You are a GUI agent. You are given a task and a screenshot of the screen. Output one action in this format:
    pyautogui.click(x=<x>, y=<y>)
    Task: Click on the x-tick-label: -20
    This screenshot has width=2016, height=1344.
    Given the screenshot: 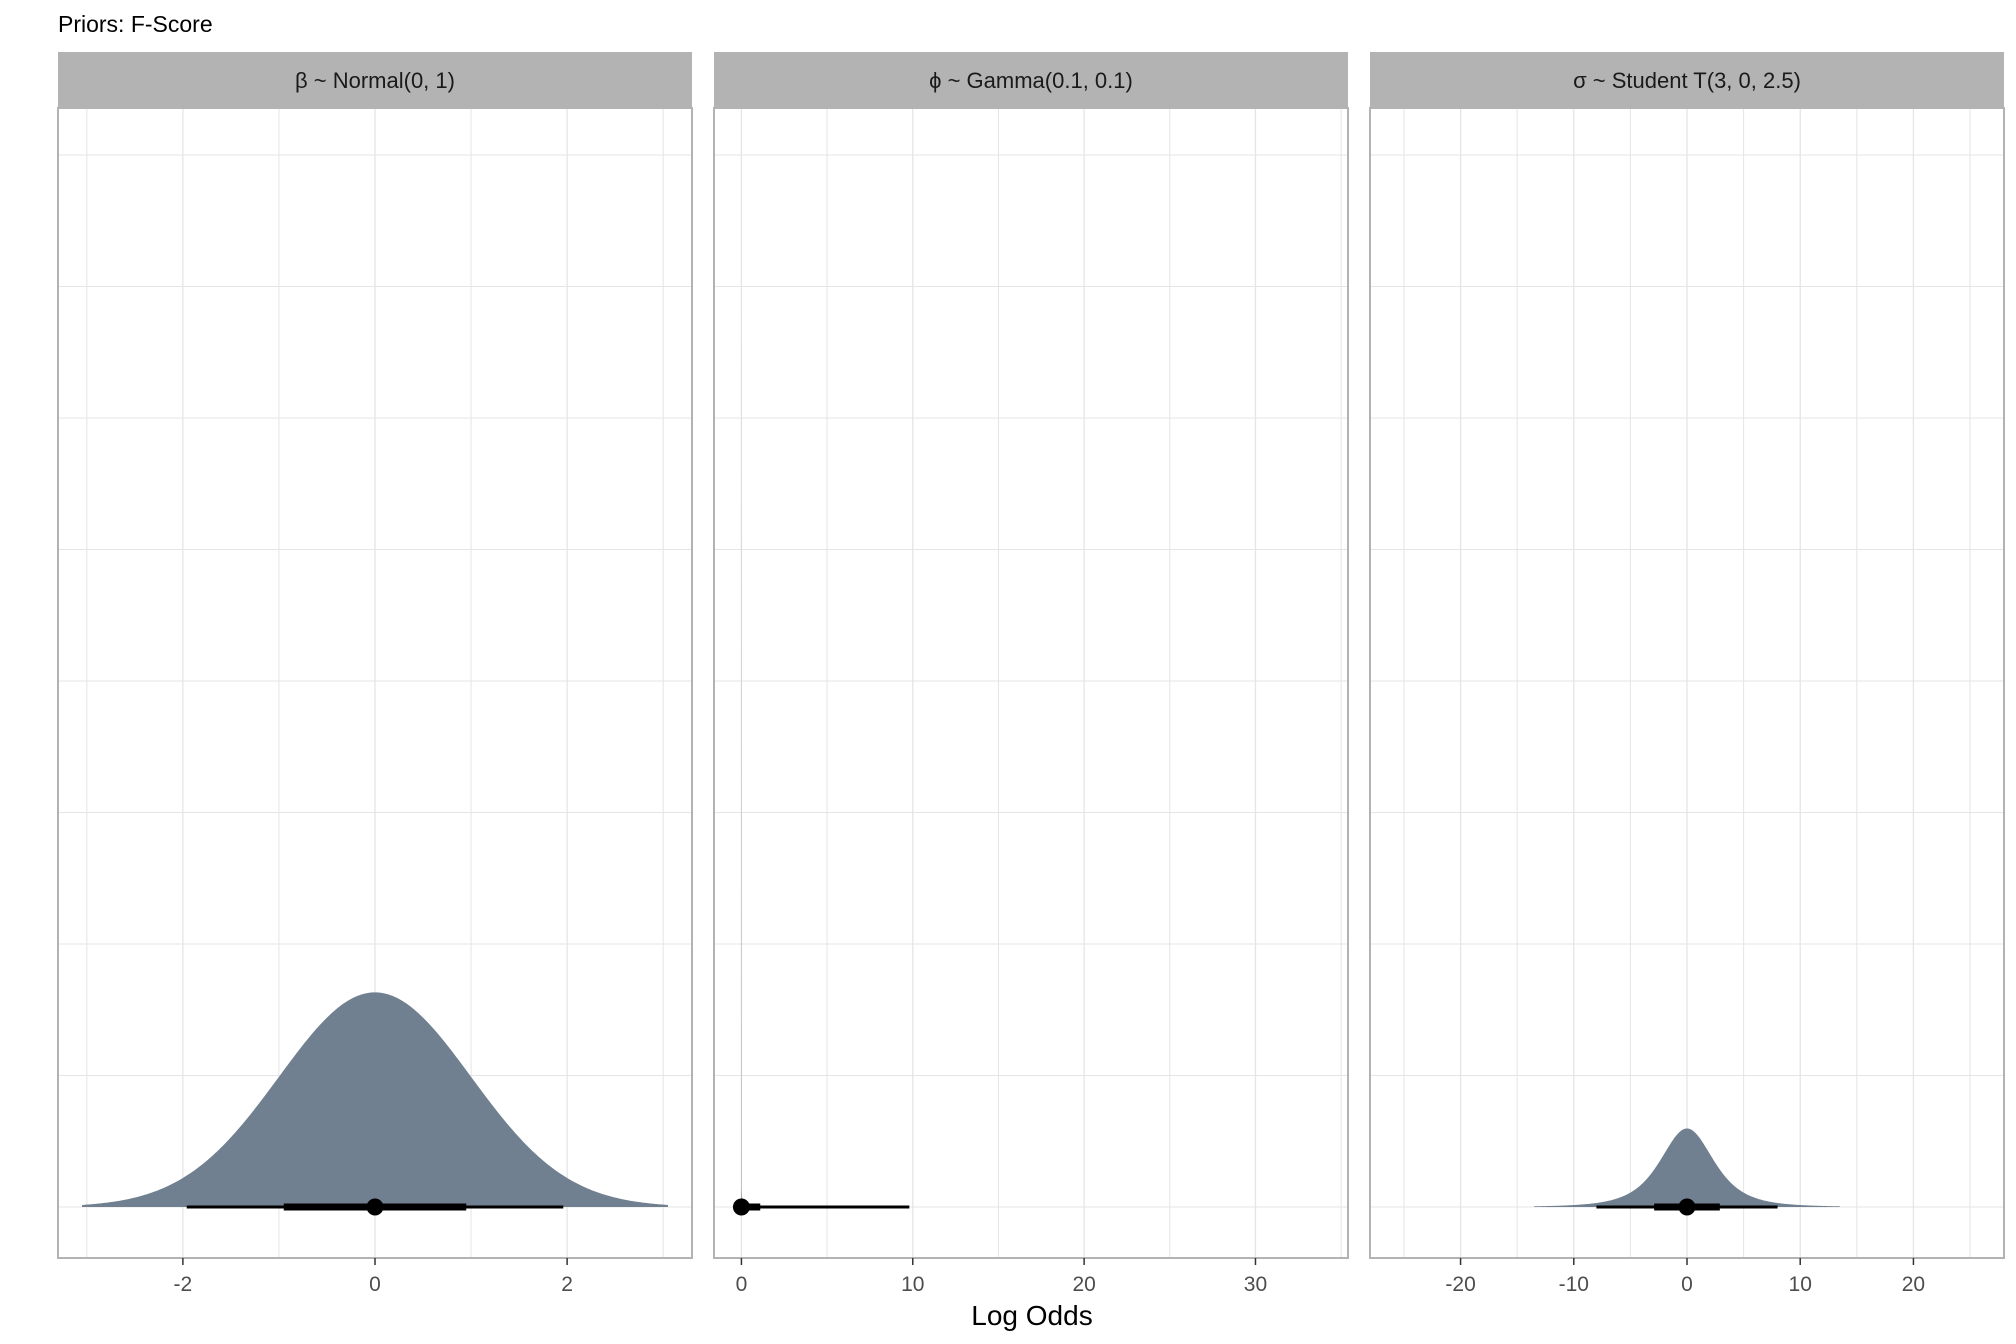 What is the action you would take?
    pyautogui.click(x=1460, y=1284)
    